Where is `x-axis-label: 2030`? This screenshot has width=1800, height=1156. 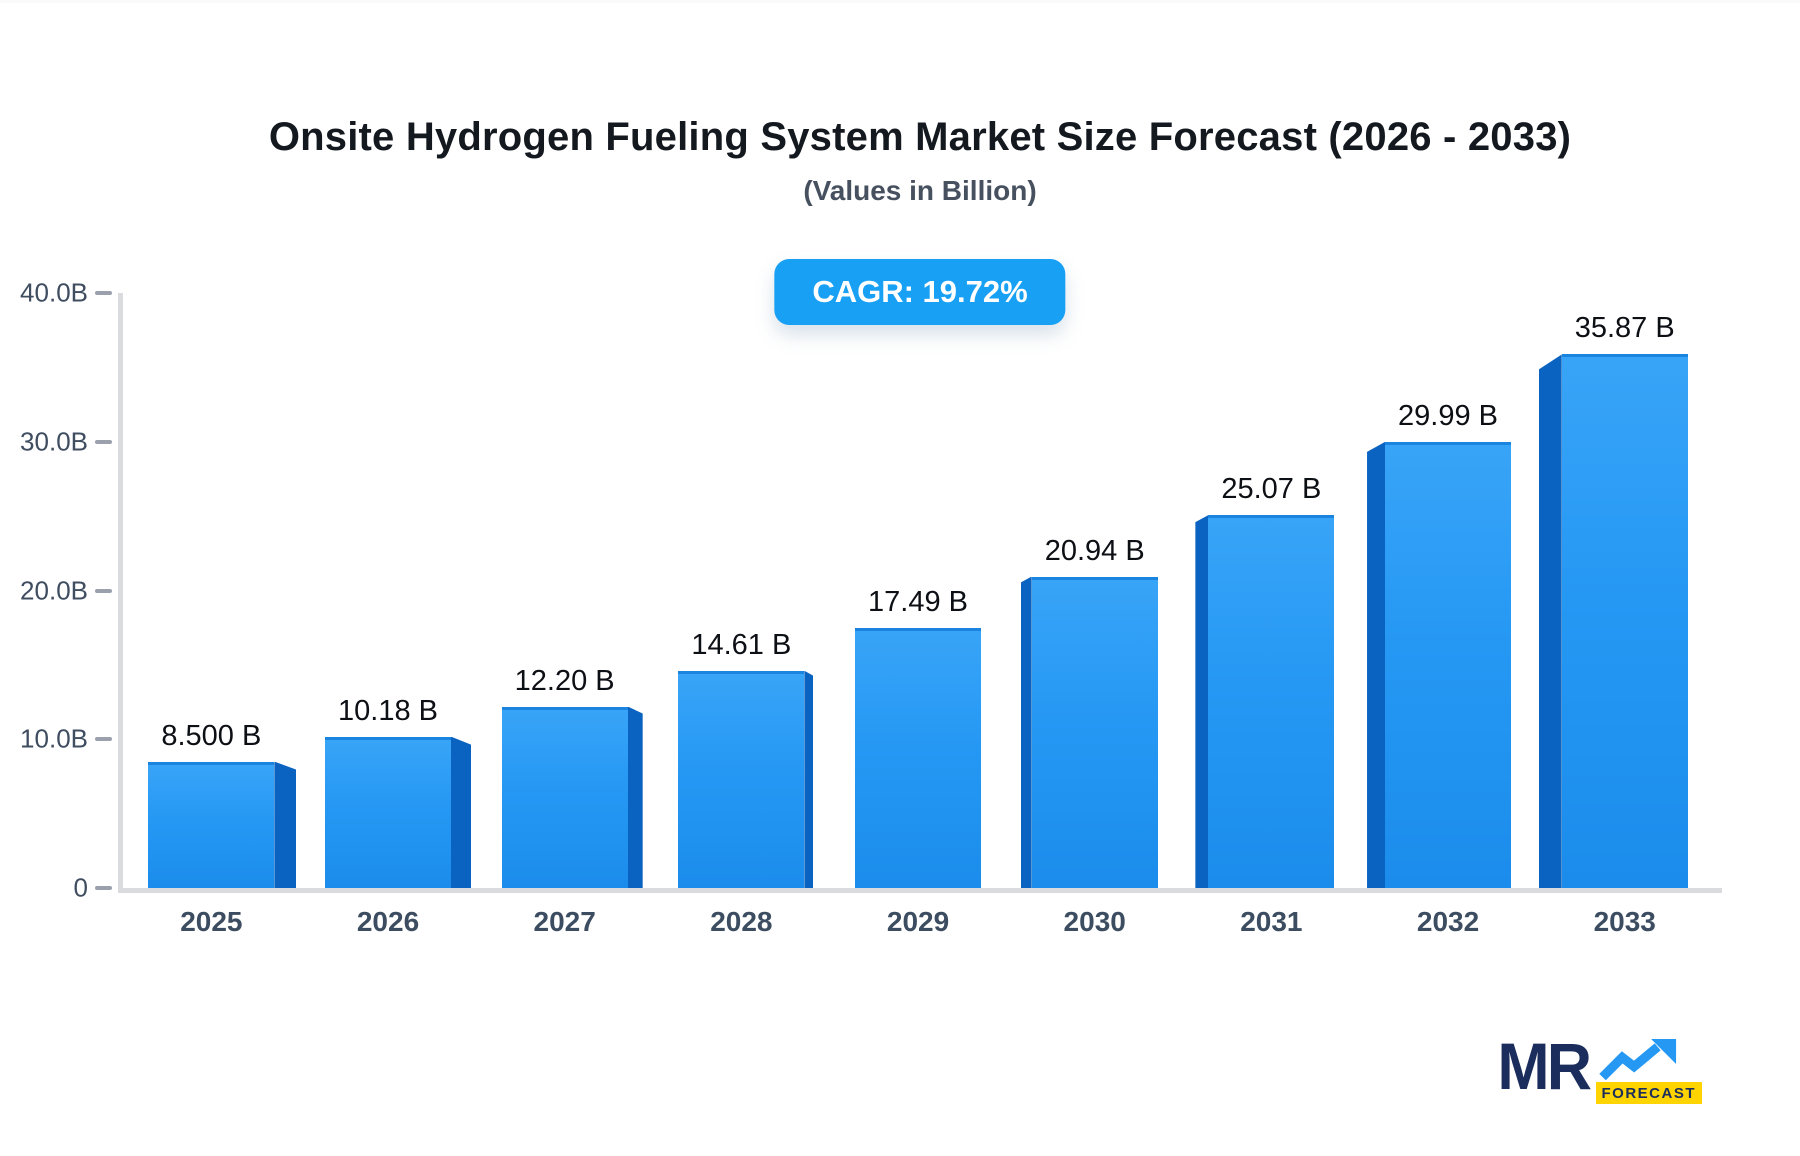
x-axis-label: 2030 is located at coordinates (1094, 921).